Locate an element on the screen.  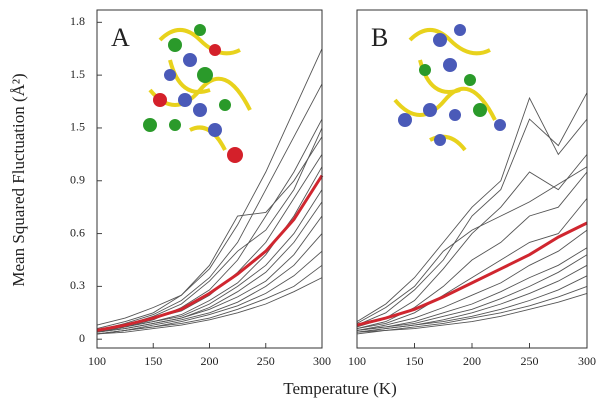
y-tick-label: 0 is located at coordinates (82, 338).